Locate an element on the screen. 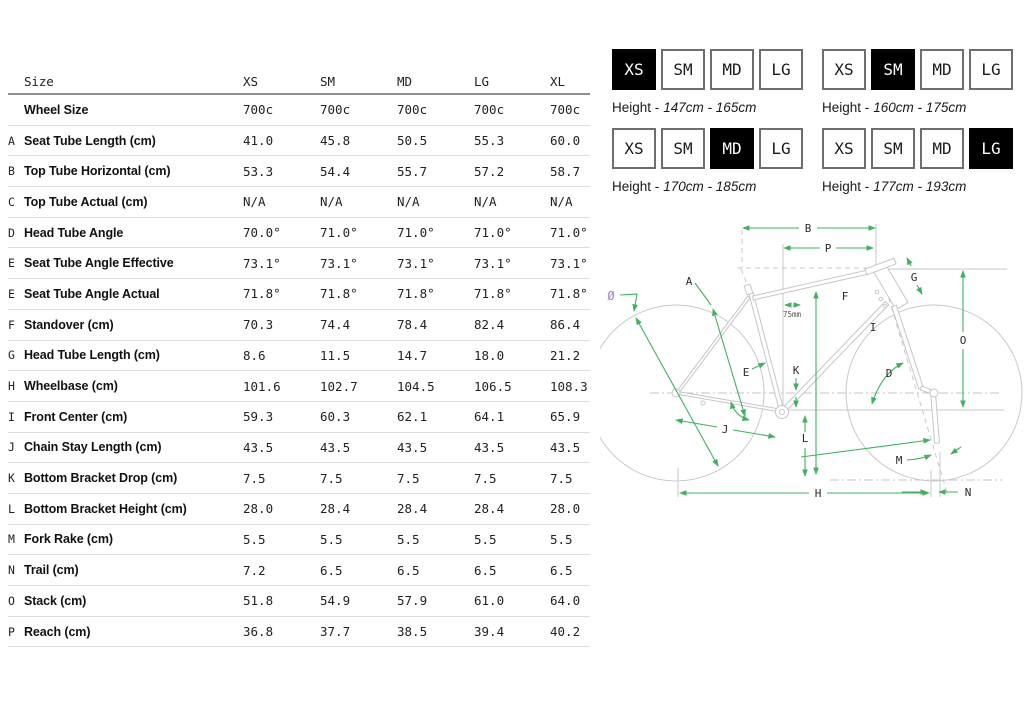 The height and width of the screenshot is (717, 1024). cell-value: 41.0 is located at coordinates (258, 141).